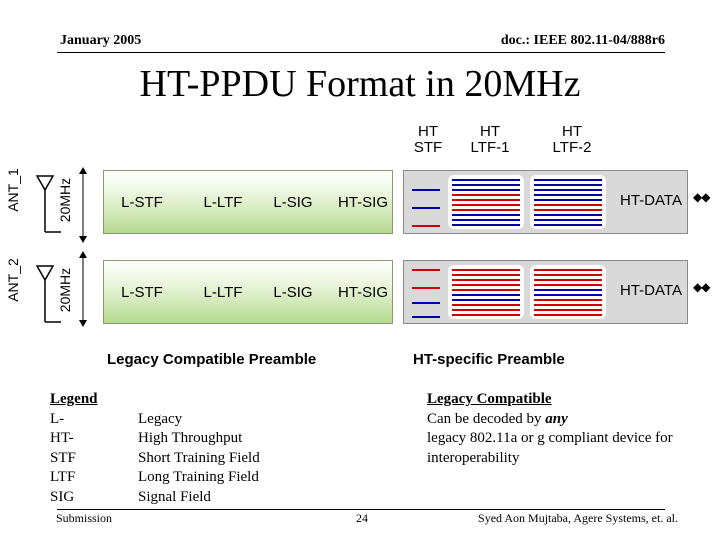  Describe the element at coordinates (13, 280) in the screenshot. I see `ant2-label: ANT_2` at that location.